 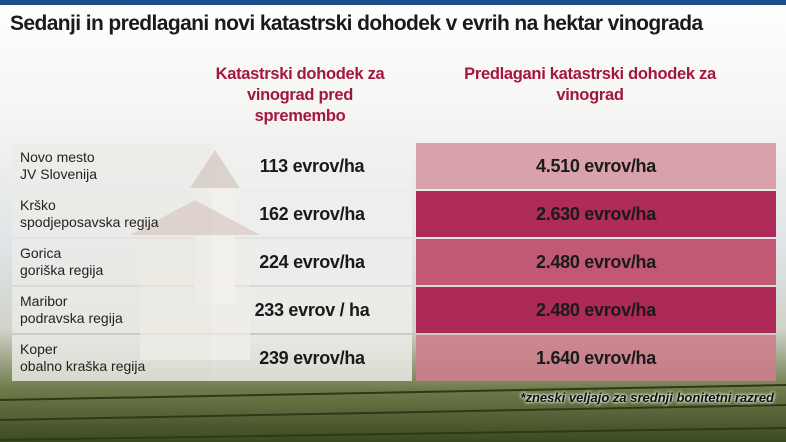 I want to click on current-value: 162 evrov/ha, so click(x=312, y=214).